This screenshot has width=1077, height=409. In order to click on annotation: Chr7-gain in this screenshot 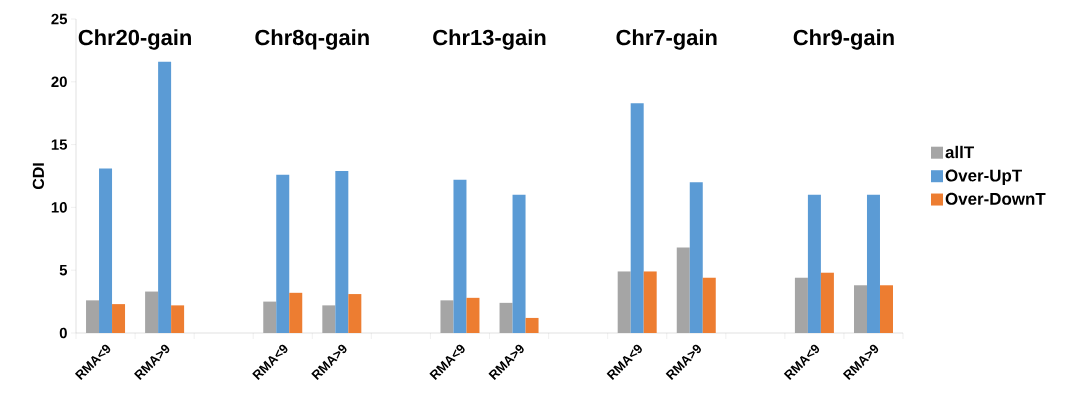, I will do `click(666, 39)`.